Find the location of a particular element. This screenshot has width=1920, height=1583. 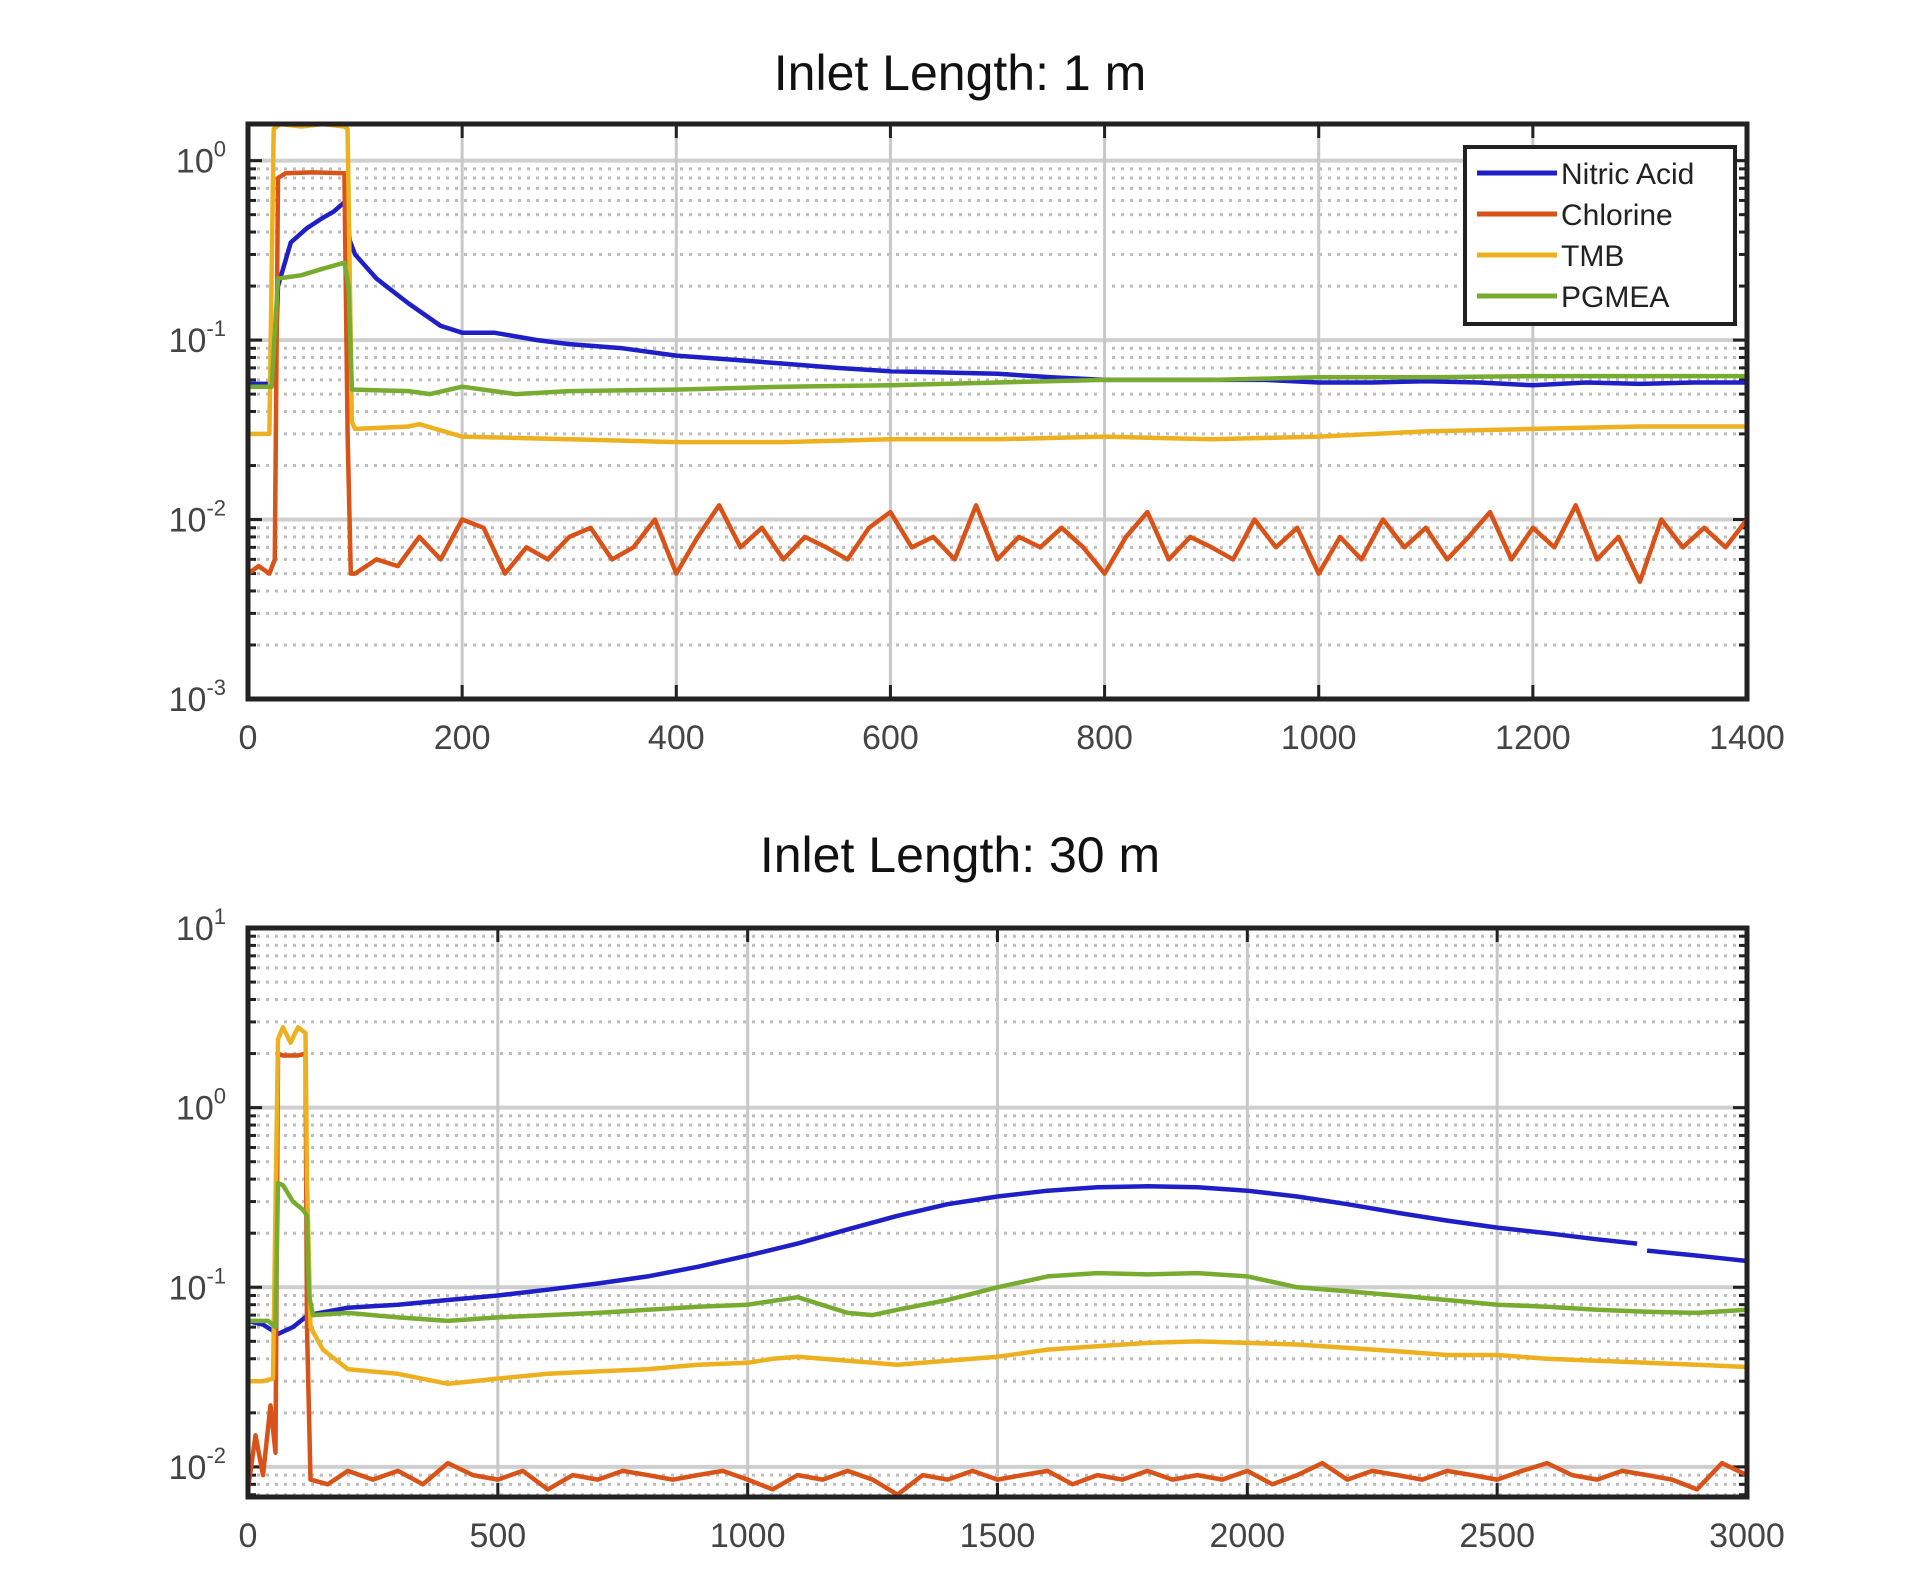

legend-label: PGMEA is located at coordinates (1615, 297).